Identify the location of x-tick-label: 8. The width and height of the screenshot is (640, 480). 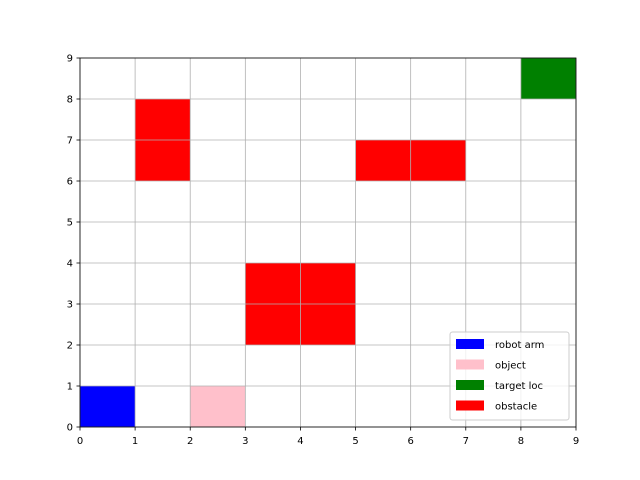
(521, 441).